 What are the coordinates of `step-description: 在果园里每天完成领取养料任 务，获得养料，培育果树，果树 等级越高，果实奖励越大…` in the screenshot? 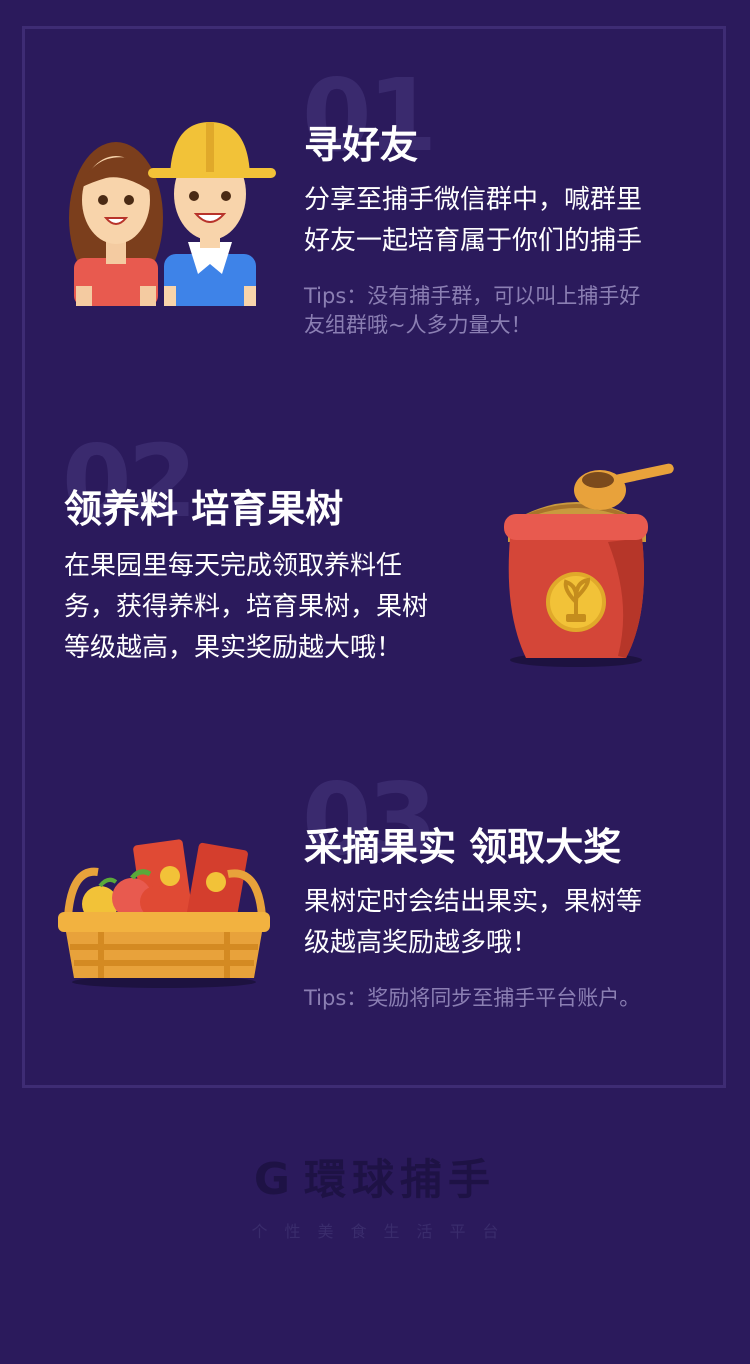 It's located at (264, 607).